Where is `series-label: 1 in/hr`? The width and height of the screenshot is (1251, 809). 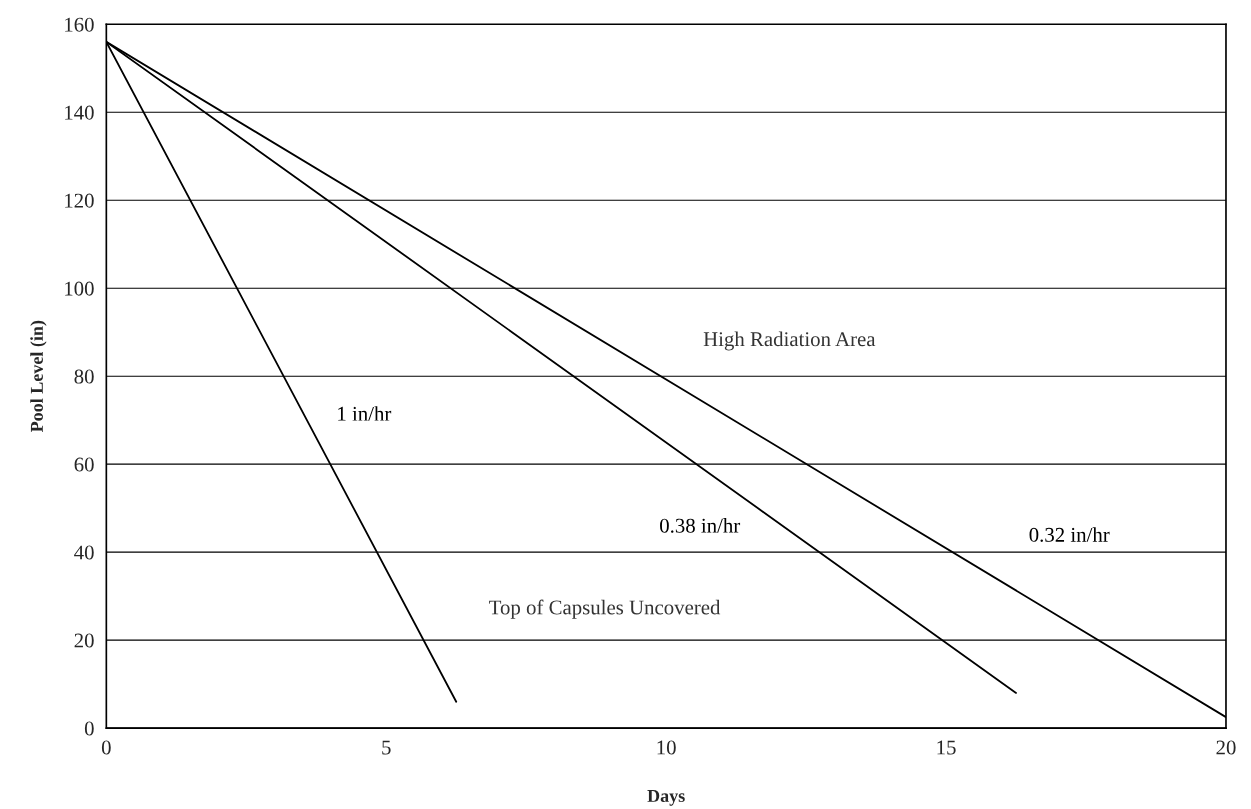
series-label: 1 in/hr is located at coordinates (365, 413).